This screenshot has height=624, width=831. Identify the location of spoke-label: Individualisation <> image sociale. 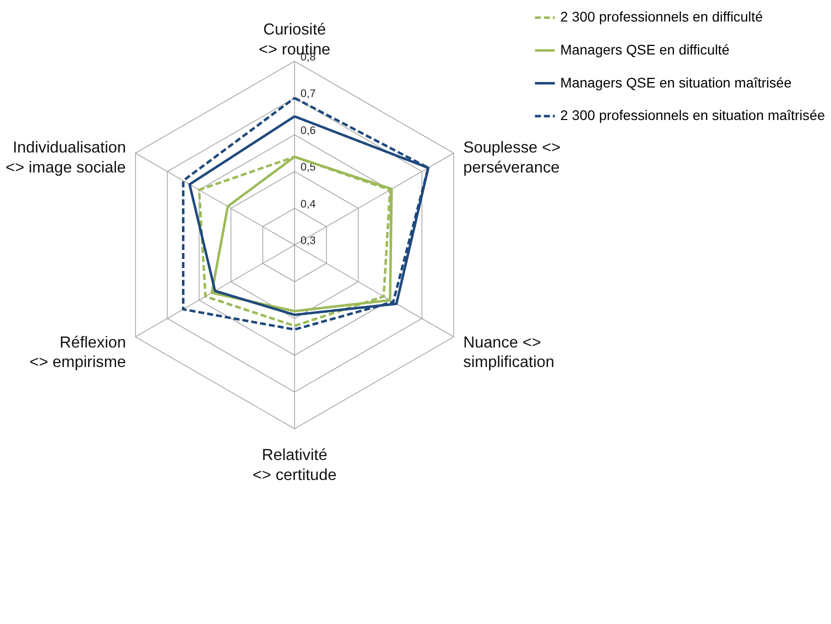
(66, 158).